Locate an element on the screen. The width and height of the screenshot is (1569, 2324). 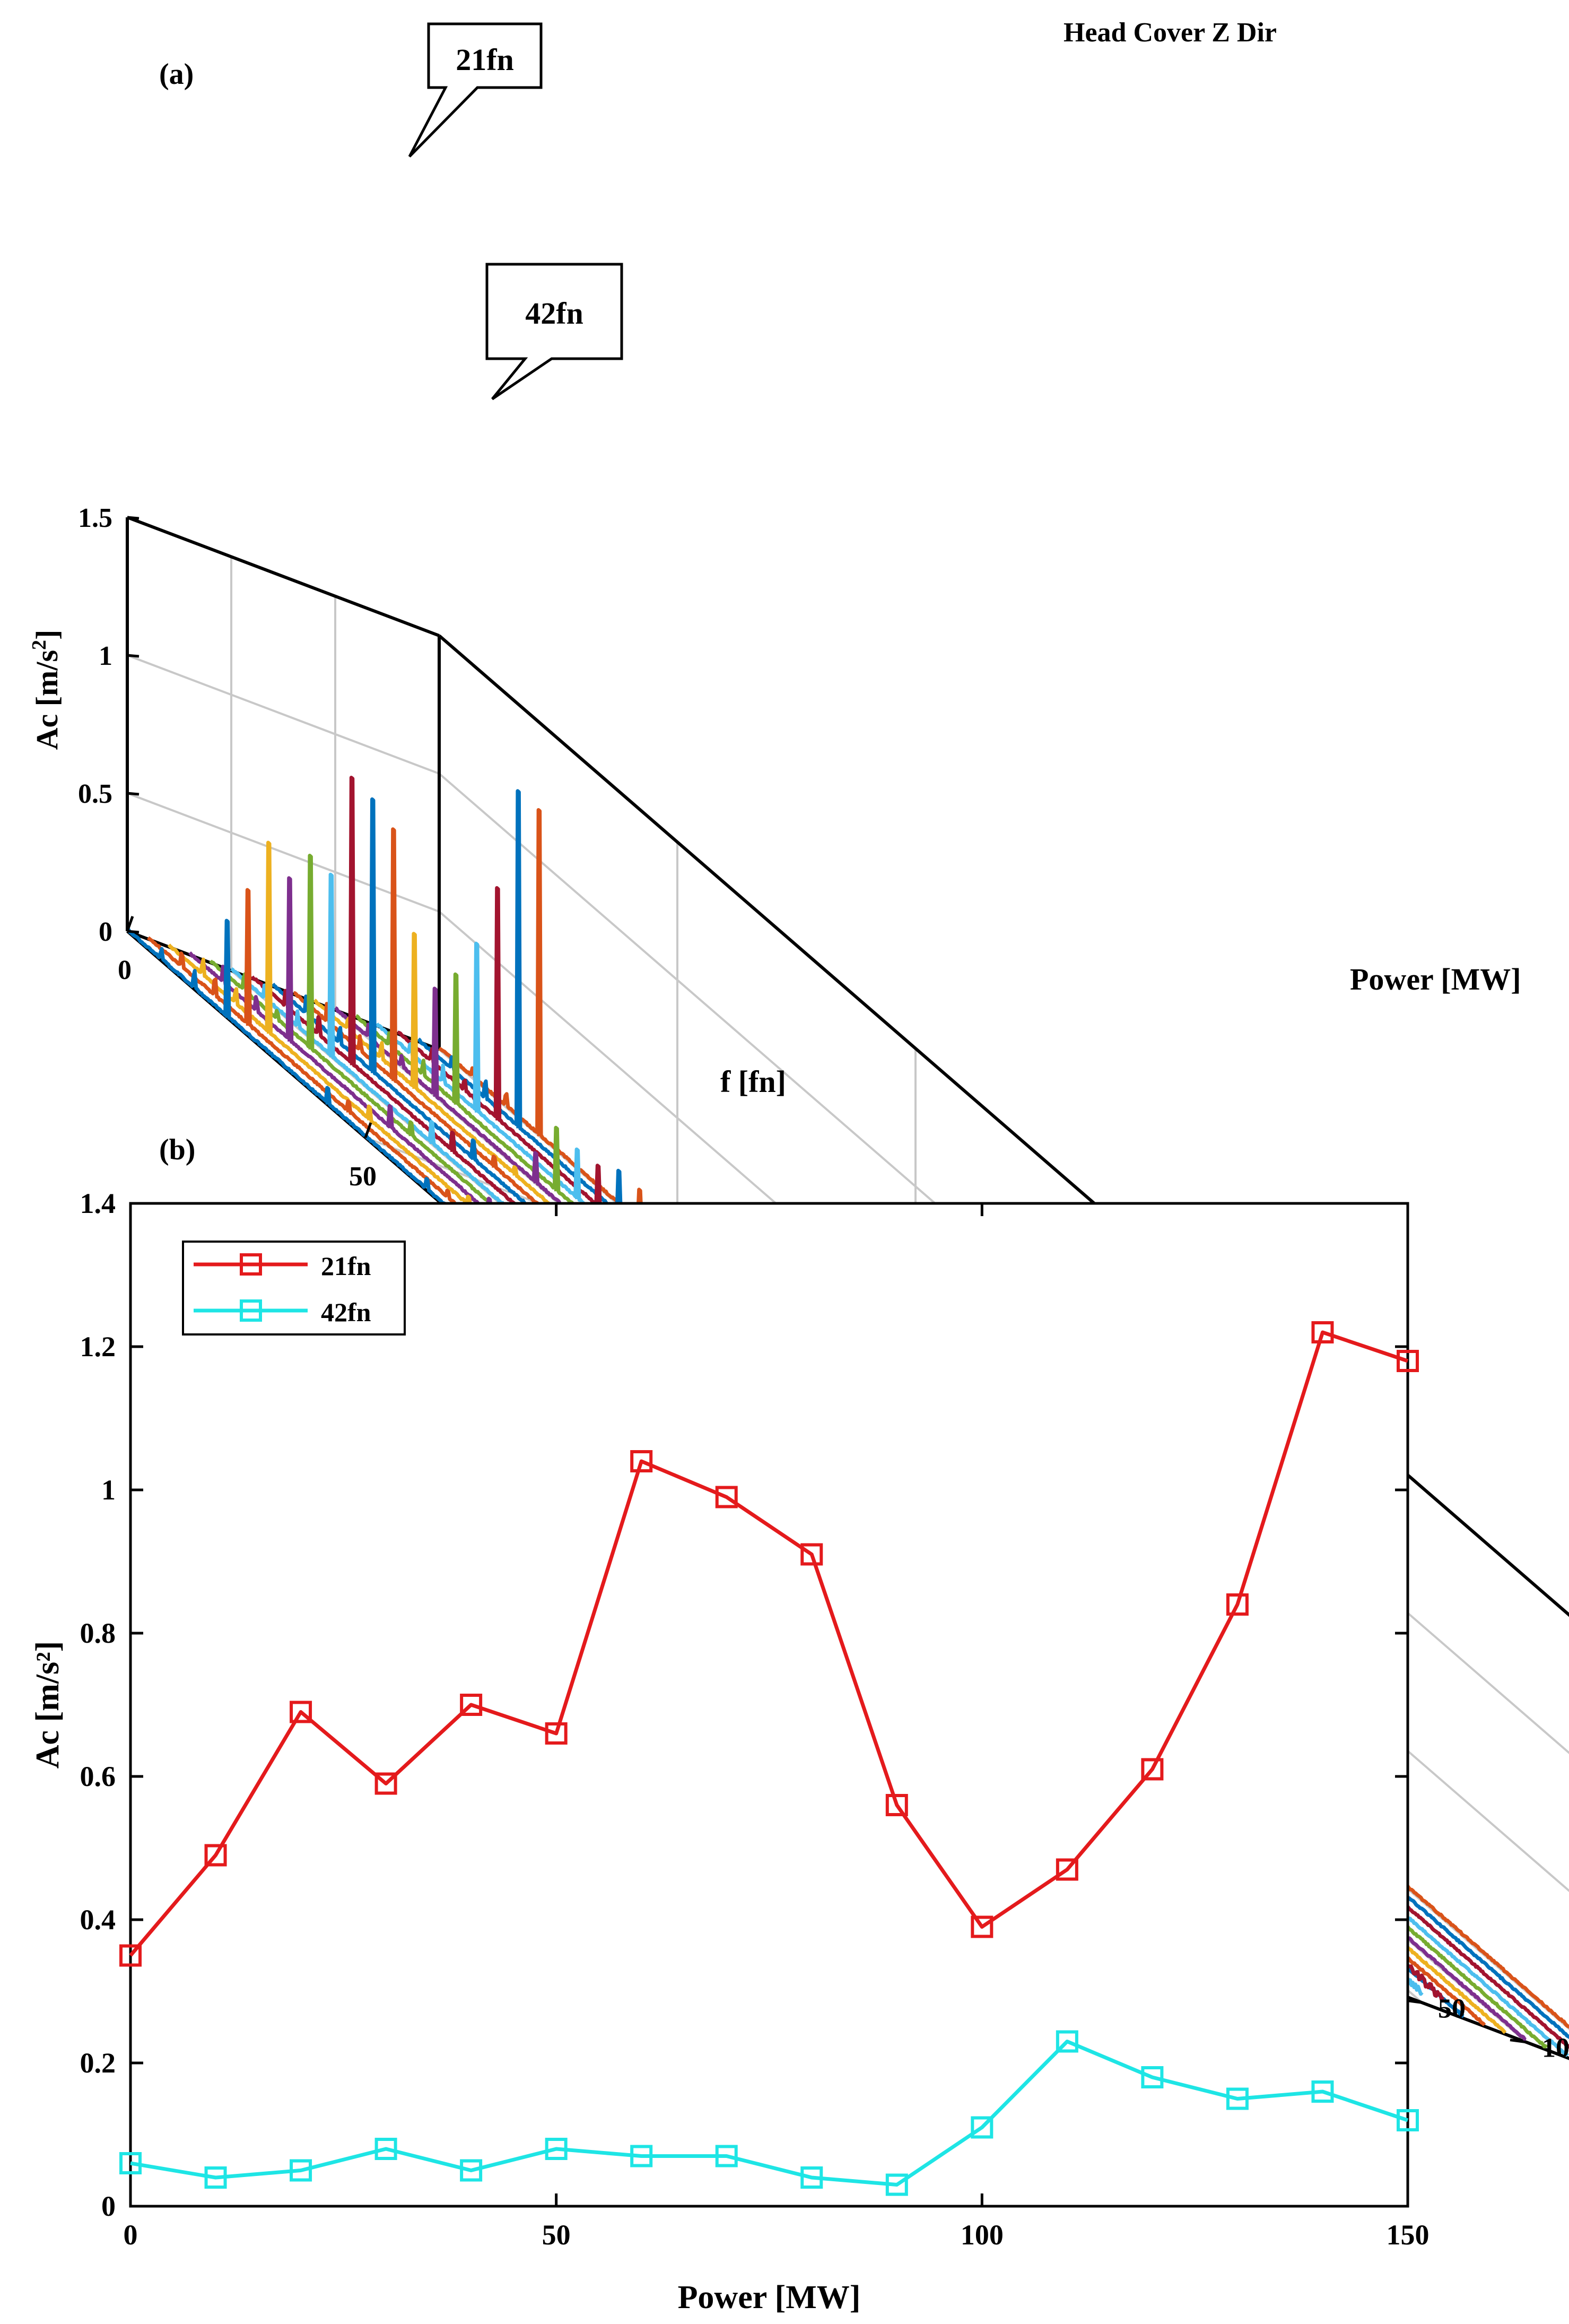
point-42fn-0MW is located at coordinates (130, 2163).